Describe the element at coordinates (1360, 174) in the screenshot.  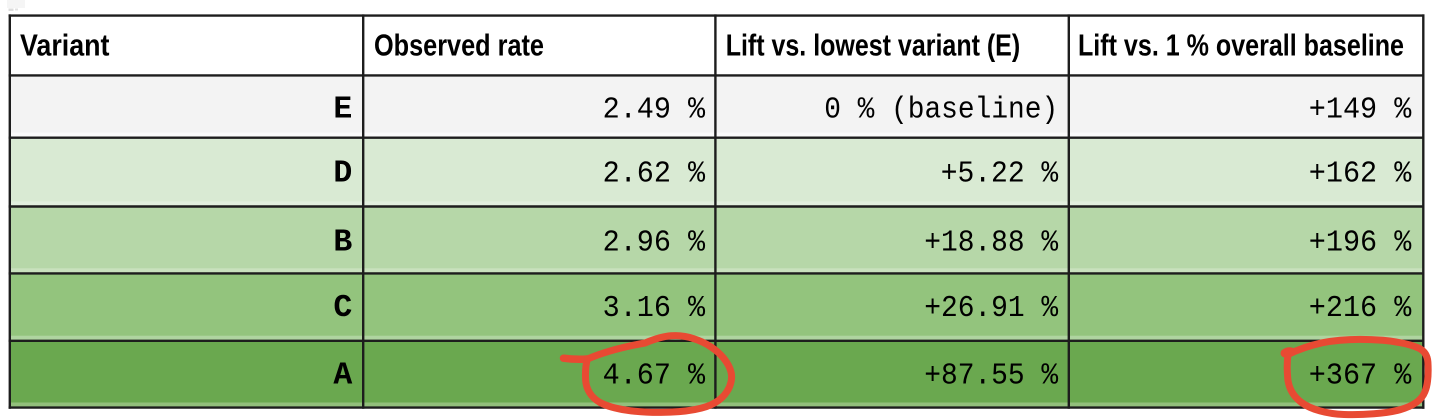
I see `svg-text: +162 %` at that location.